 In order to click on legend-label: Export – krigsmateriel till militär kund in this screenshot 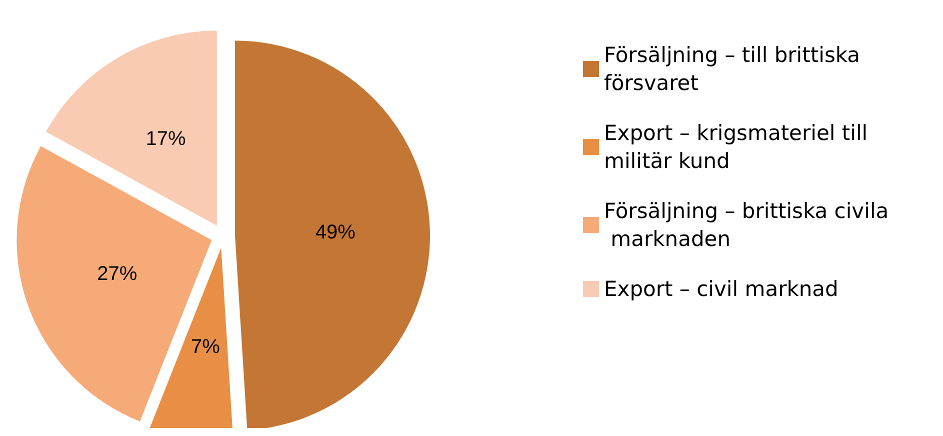, I will do `click(739, 147)`.